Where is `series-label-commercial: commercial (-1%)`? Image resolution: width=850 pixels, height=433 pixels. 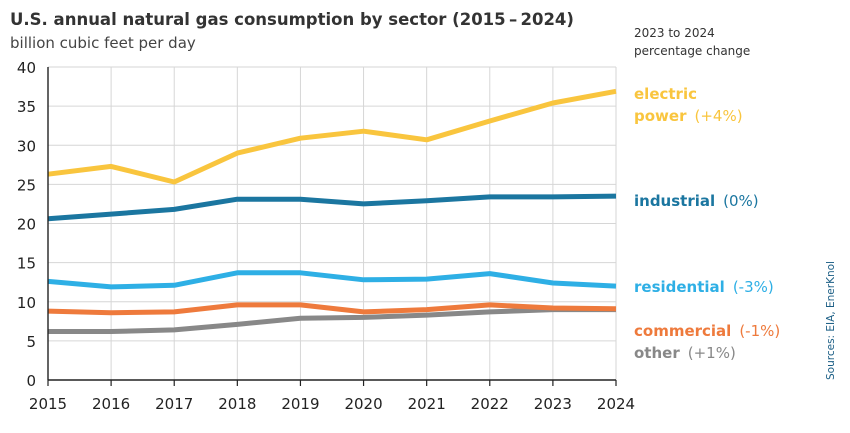
series-label-commercial: commercial (-1%) is located at coordinates (707, 331).